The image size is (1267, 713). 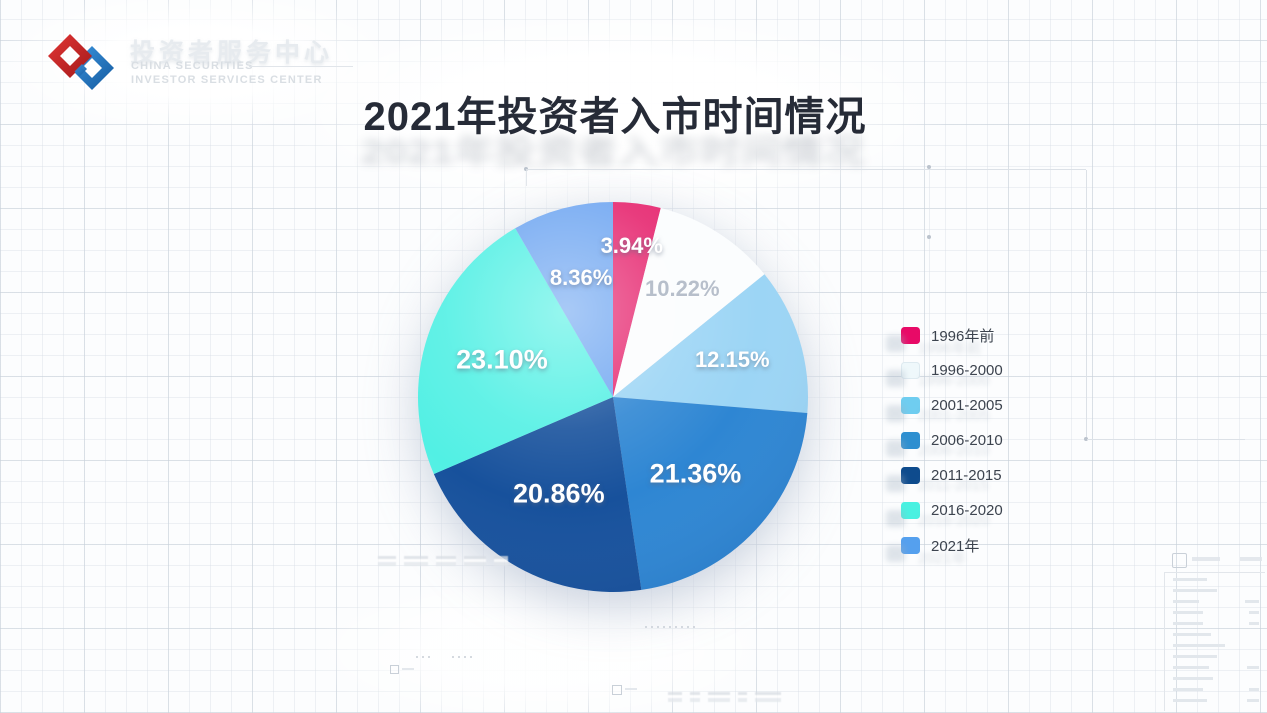 I want to click on logo-interlocked-rings-icon, so click(x=81, y=62).